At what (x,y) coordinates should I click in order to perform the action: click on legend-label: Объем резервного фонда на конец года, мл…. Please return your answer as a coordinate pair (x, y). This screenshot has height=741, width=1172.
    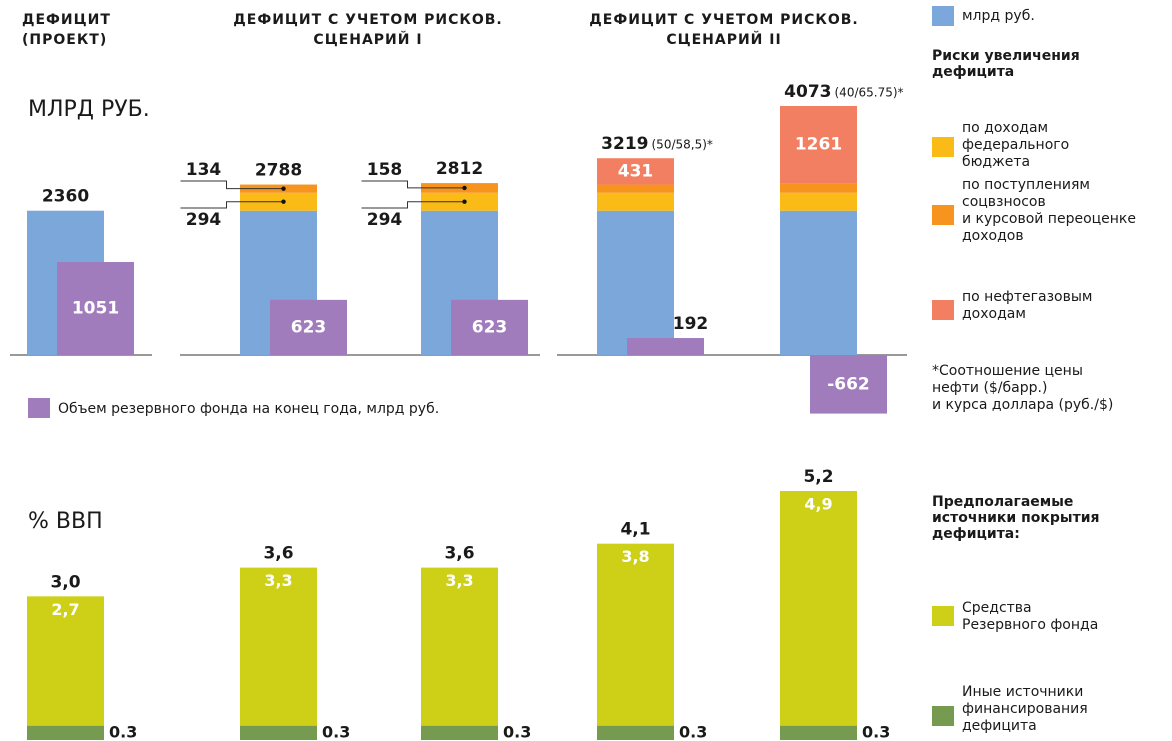
    Looking at the image, I should click on (248, 409).